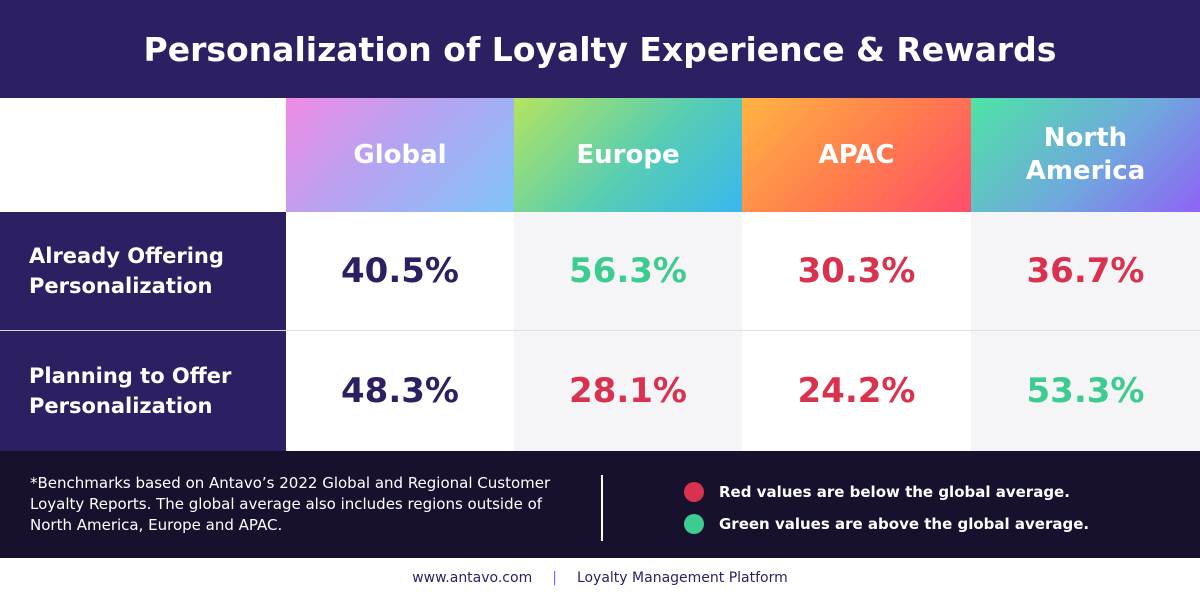  Describe the element at coordinates (856, 271) in the screenshot. I see `value-cell-already-apac: 30.3%` at that location.